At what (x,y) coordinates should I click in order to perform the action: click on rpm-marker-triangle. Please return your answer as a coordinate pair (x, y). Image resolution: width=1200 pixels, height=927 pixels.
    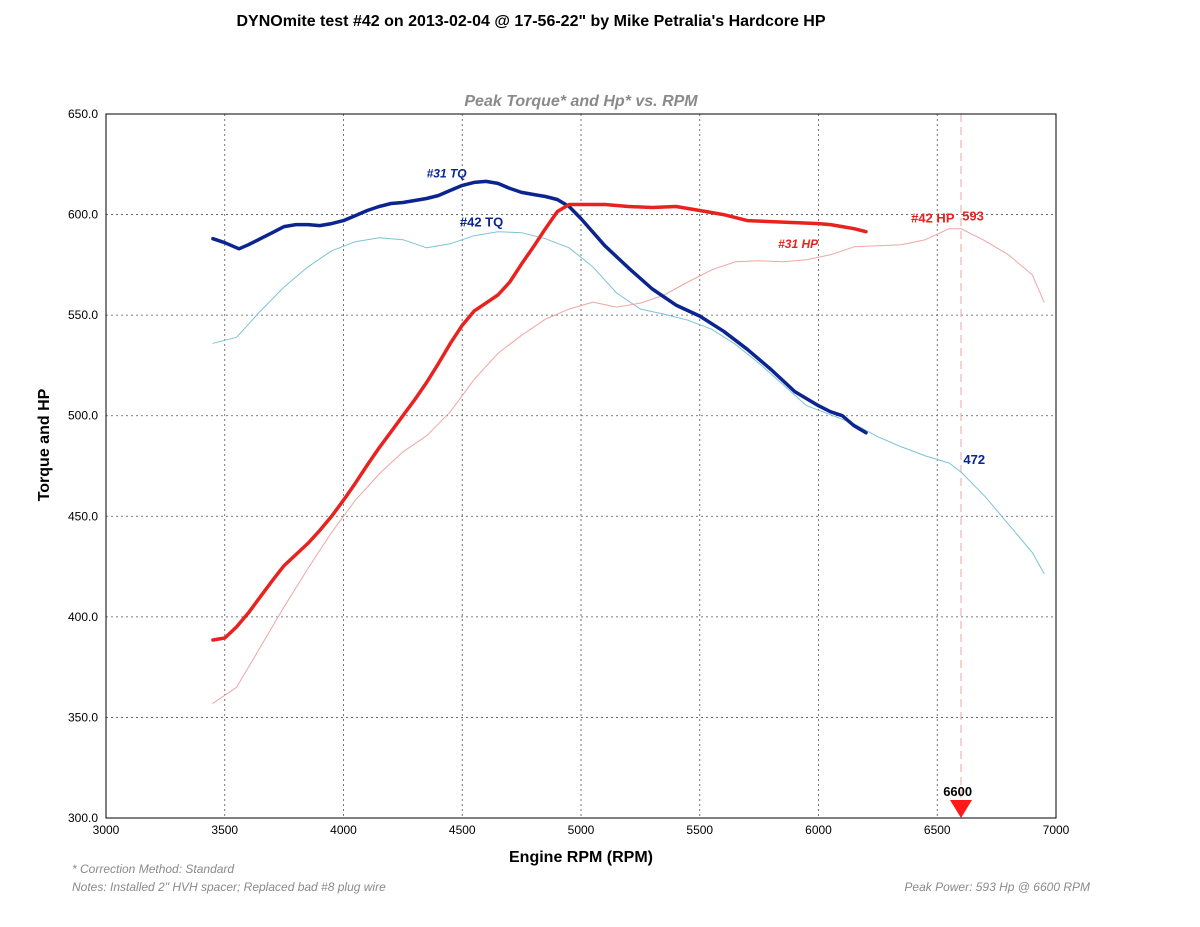
    Looking at the image, I should click on (961, 809).